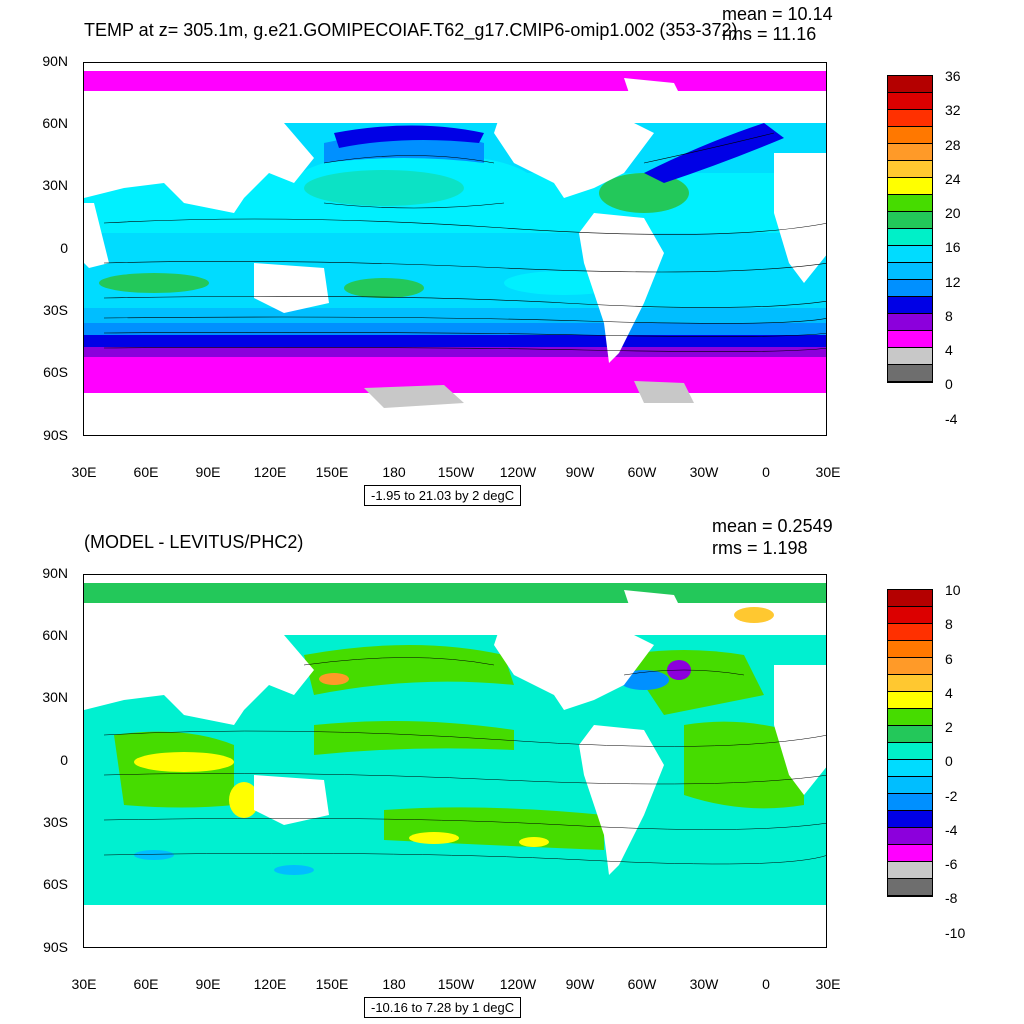 This screenshot has height=1024, width=1024. What do you see at coordinates (800, 218) in the screenshot?
I see `africa-land` at bounding box center [800, 218].